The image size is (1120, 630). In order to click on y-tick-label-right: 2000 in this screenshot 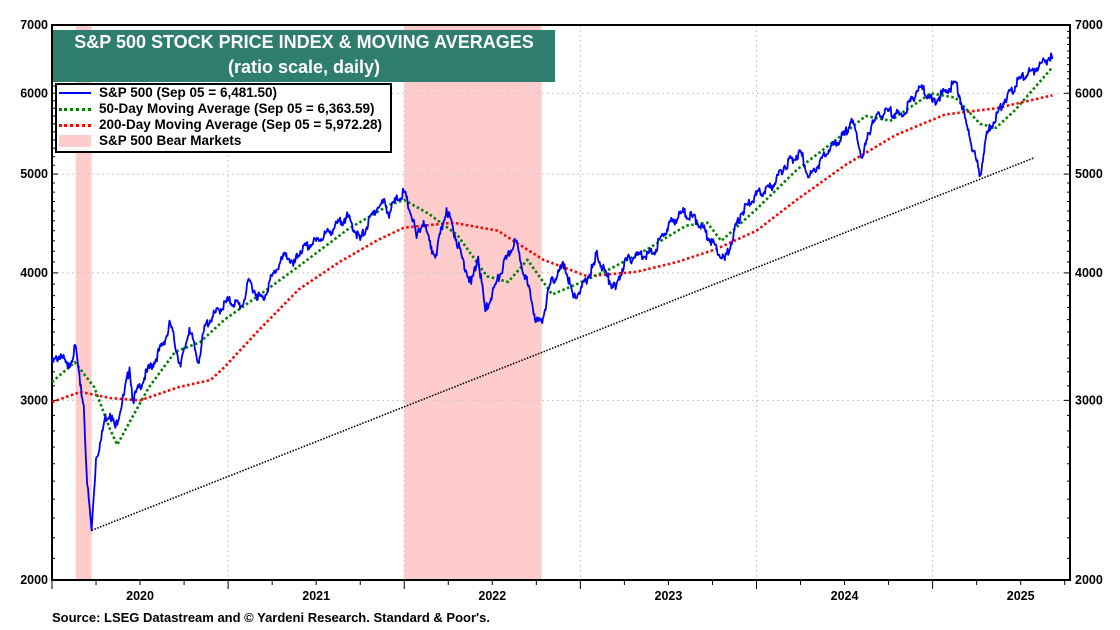, I will do `click(1089, 580)`.